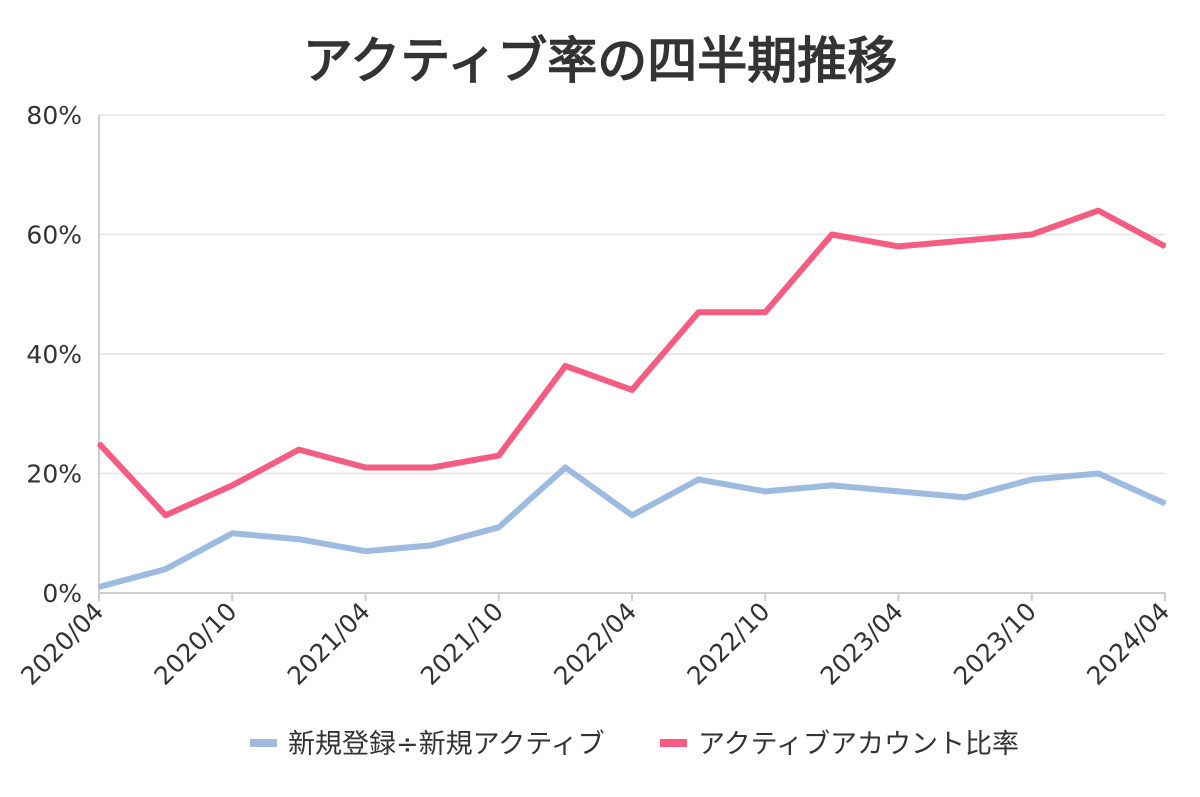 The image size is (1200, 797). Describe the element at coordinates (446, 744) in the screenshot. I see `legend-label: 新規登録÷新規アクティブ` at that location.